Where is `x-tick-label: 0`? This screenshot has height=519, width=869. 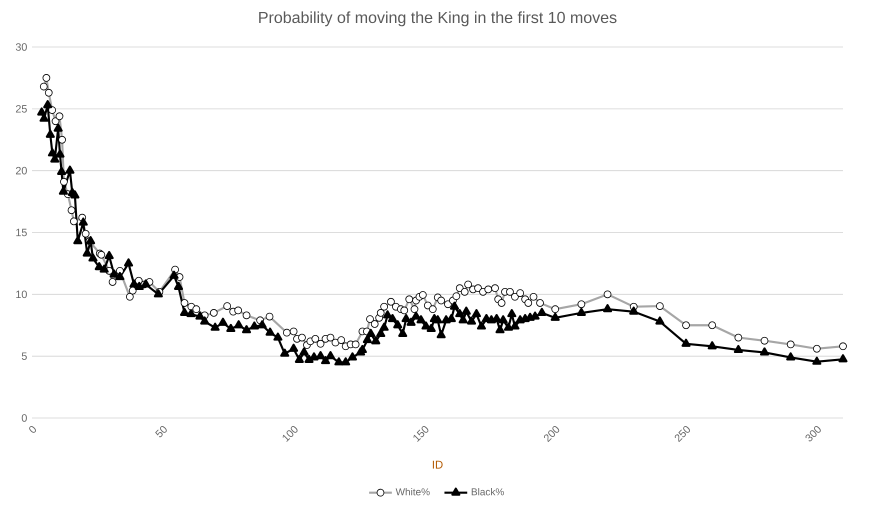
x-tick-label: 0 is located at coordinates (32, 429).